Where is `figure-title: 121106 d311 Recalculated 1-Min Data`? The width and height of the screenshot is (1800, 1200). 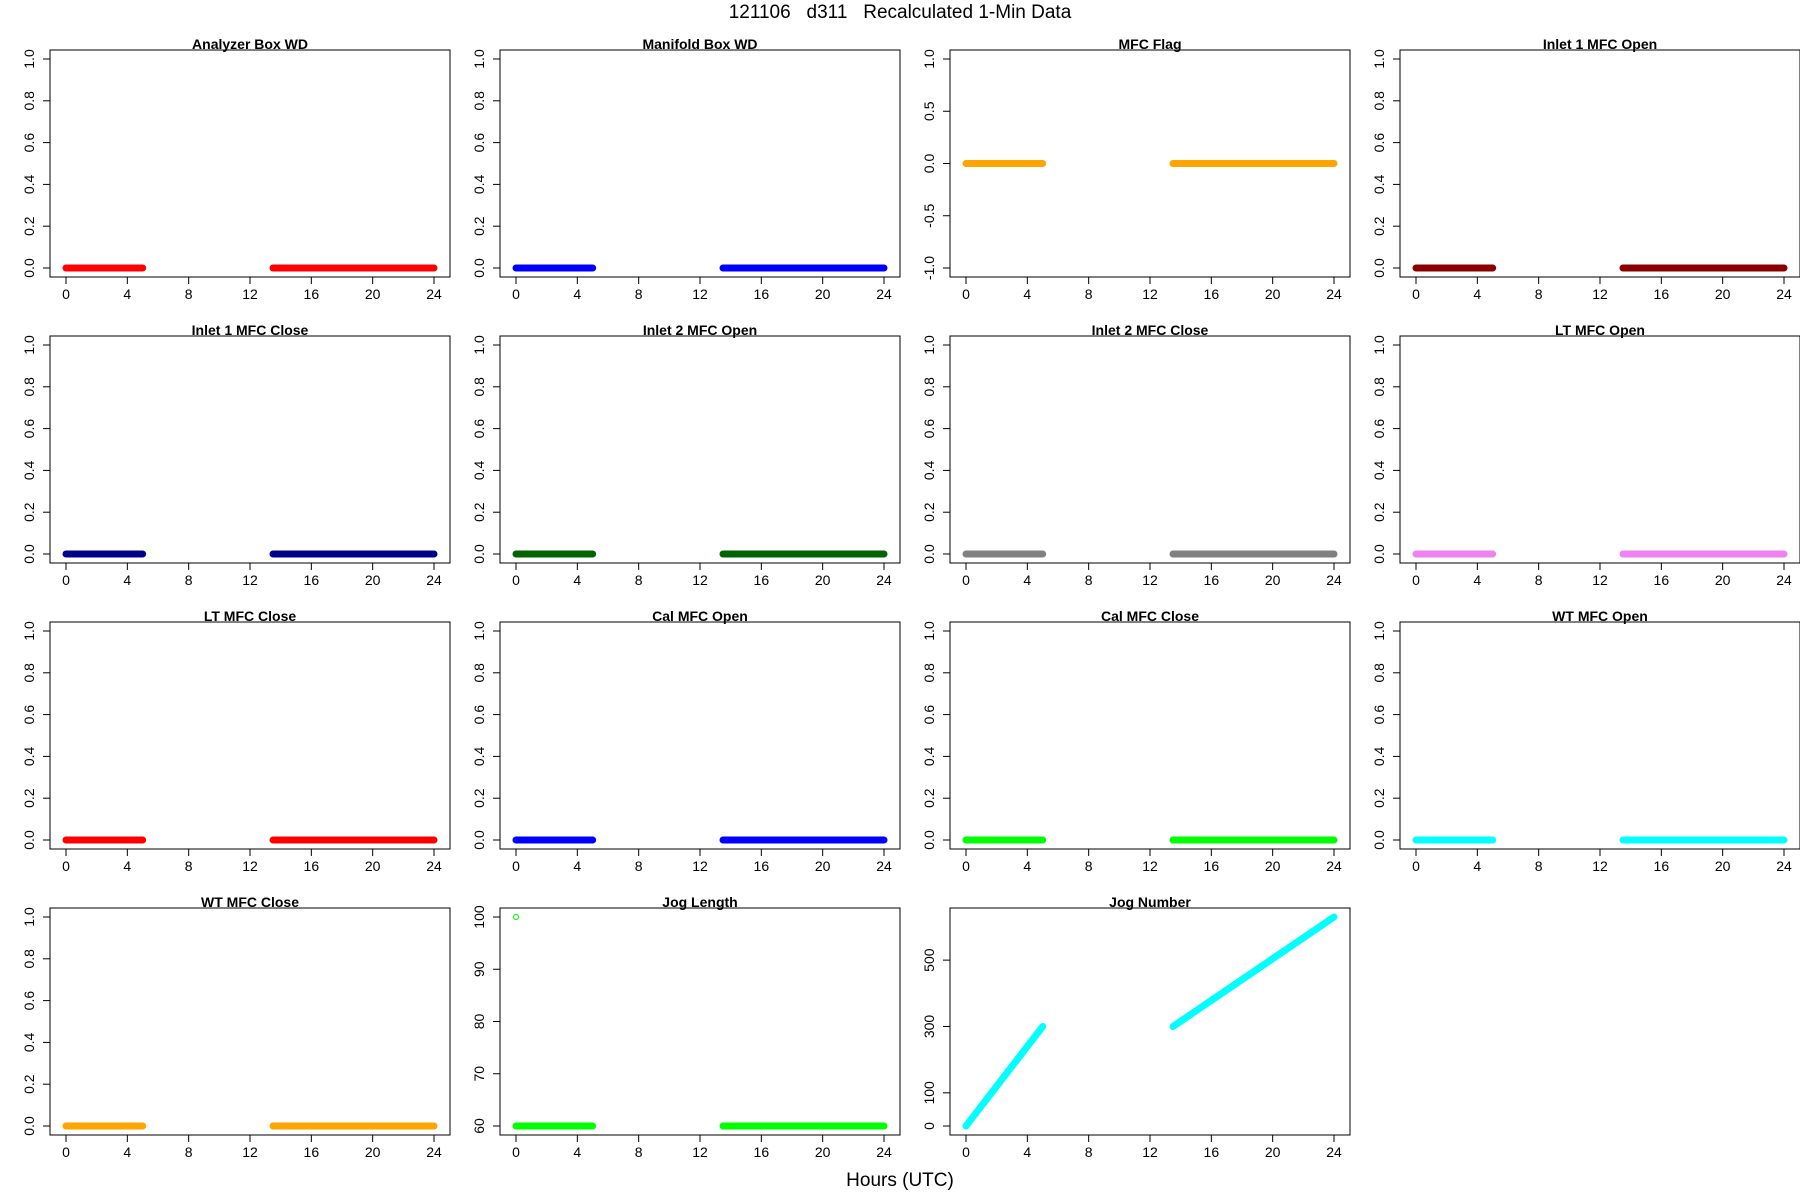
figure-title: 121106 d311 Recalculated 1-Min Data is located at coordinates (900, 12).